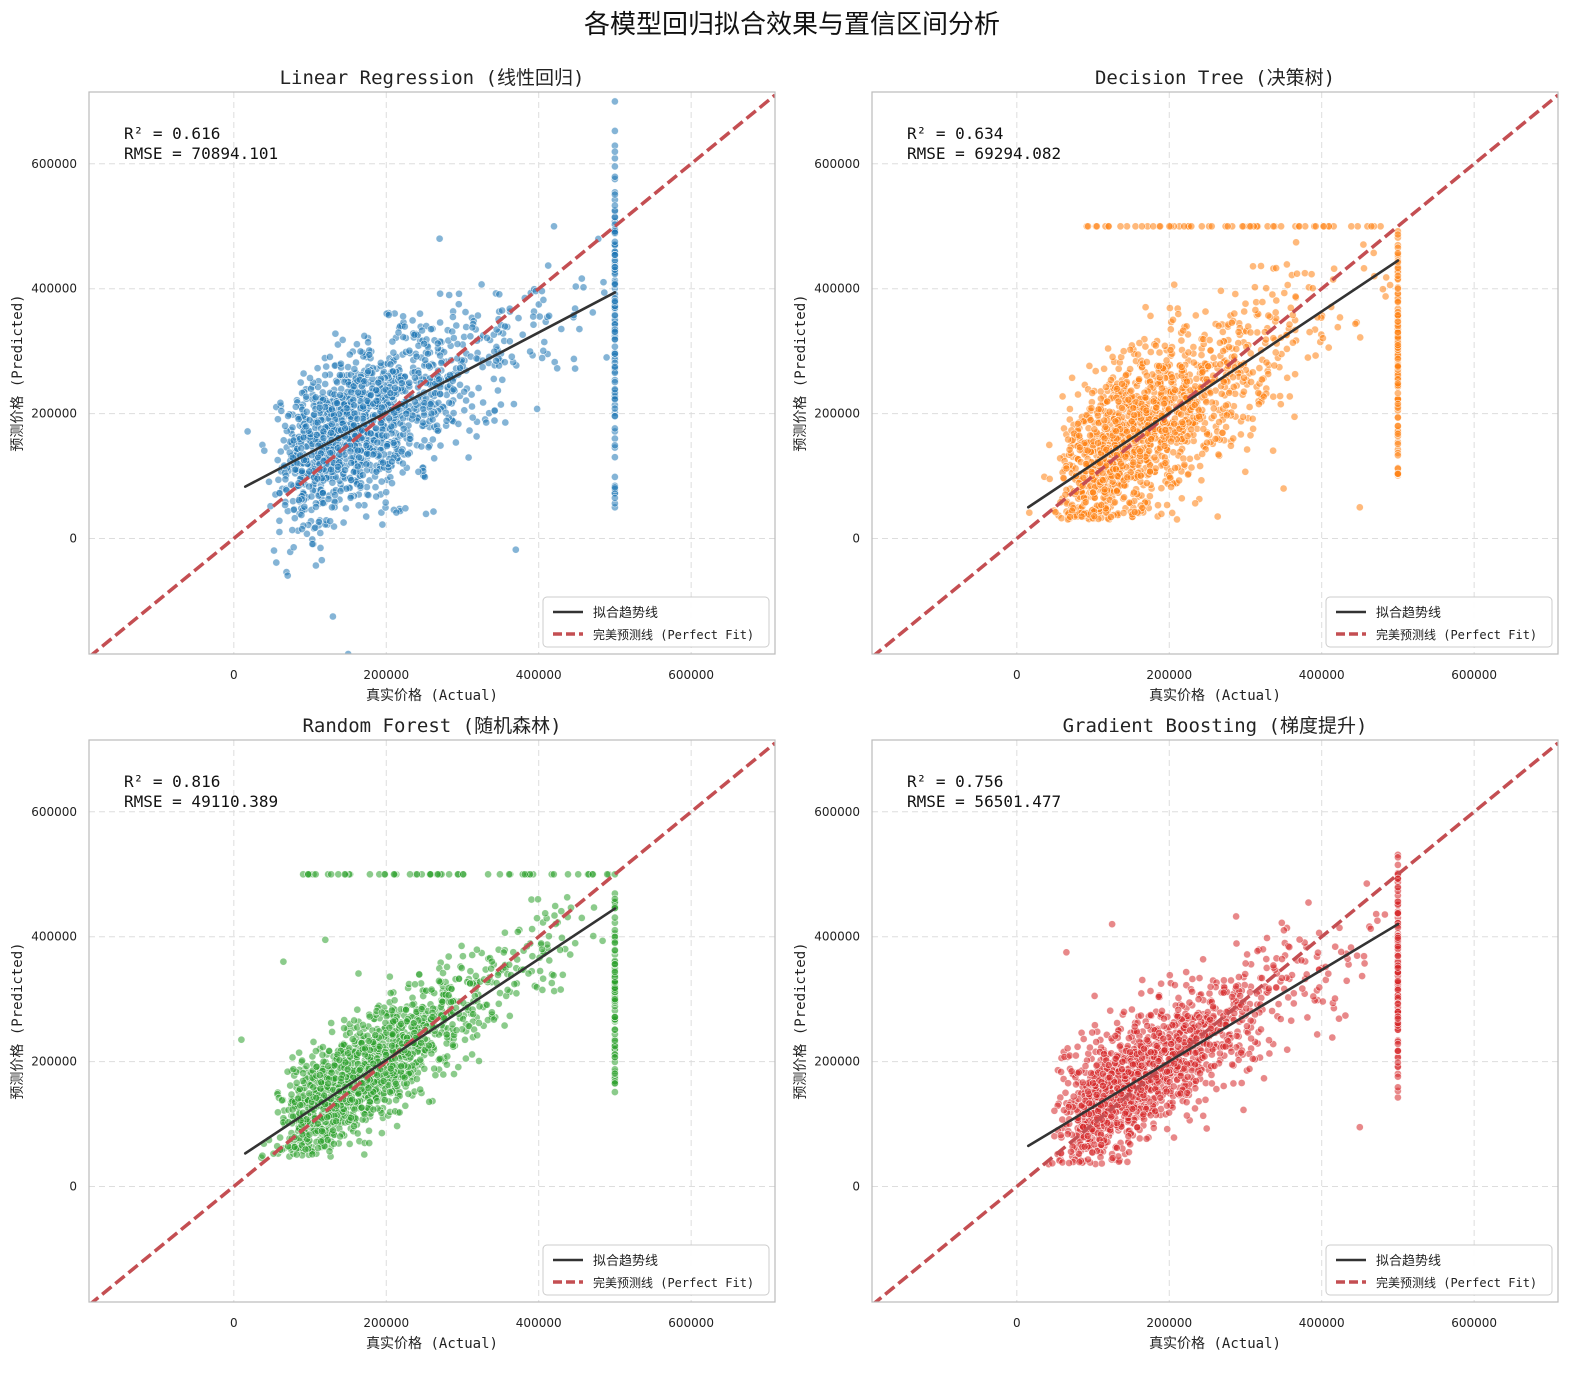  Describe the element at coordinates (984, 153) in the screenshot. I see `rmse-annotation: RMSE = 69294.082` at that location.